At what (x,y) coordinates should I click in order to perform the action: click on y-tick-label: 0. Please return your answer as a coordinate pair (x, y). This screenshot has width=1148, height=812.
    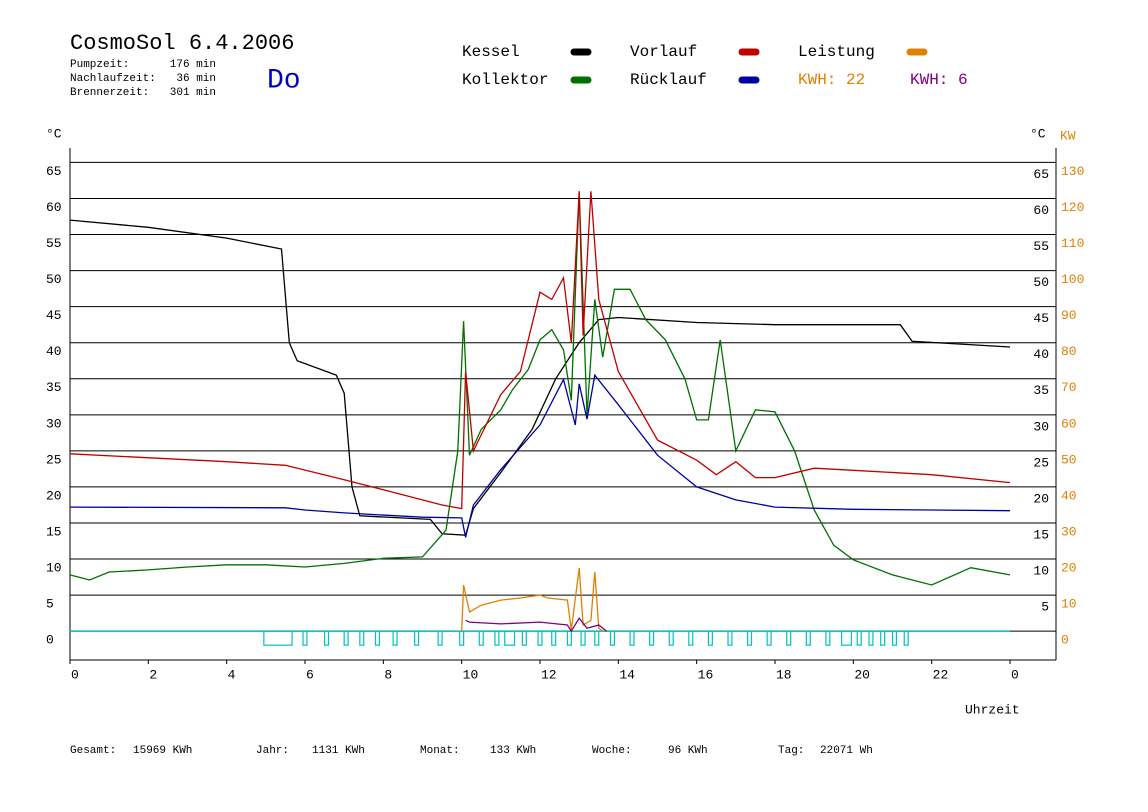
    Looking at the image, I should click on (50, 640).